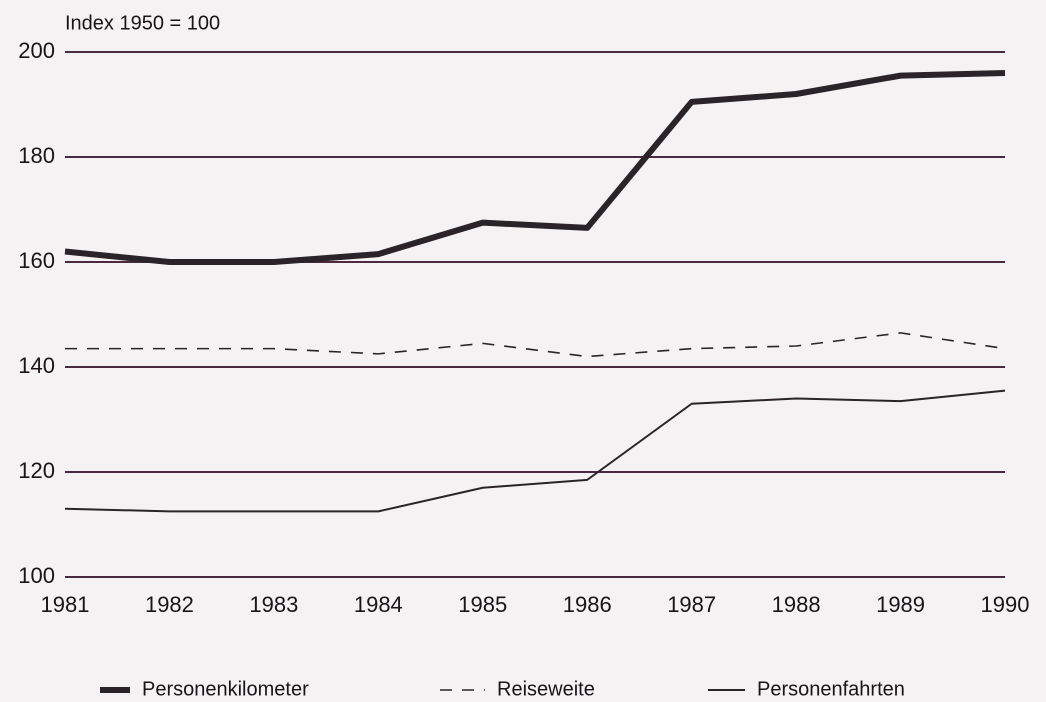 This screenshot has height=702, width=1046. What do you see at coordinates (1005, 604) in the screenshot?
I see `x-tick-label: 1990` at bounding box center [1005, 604].